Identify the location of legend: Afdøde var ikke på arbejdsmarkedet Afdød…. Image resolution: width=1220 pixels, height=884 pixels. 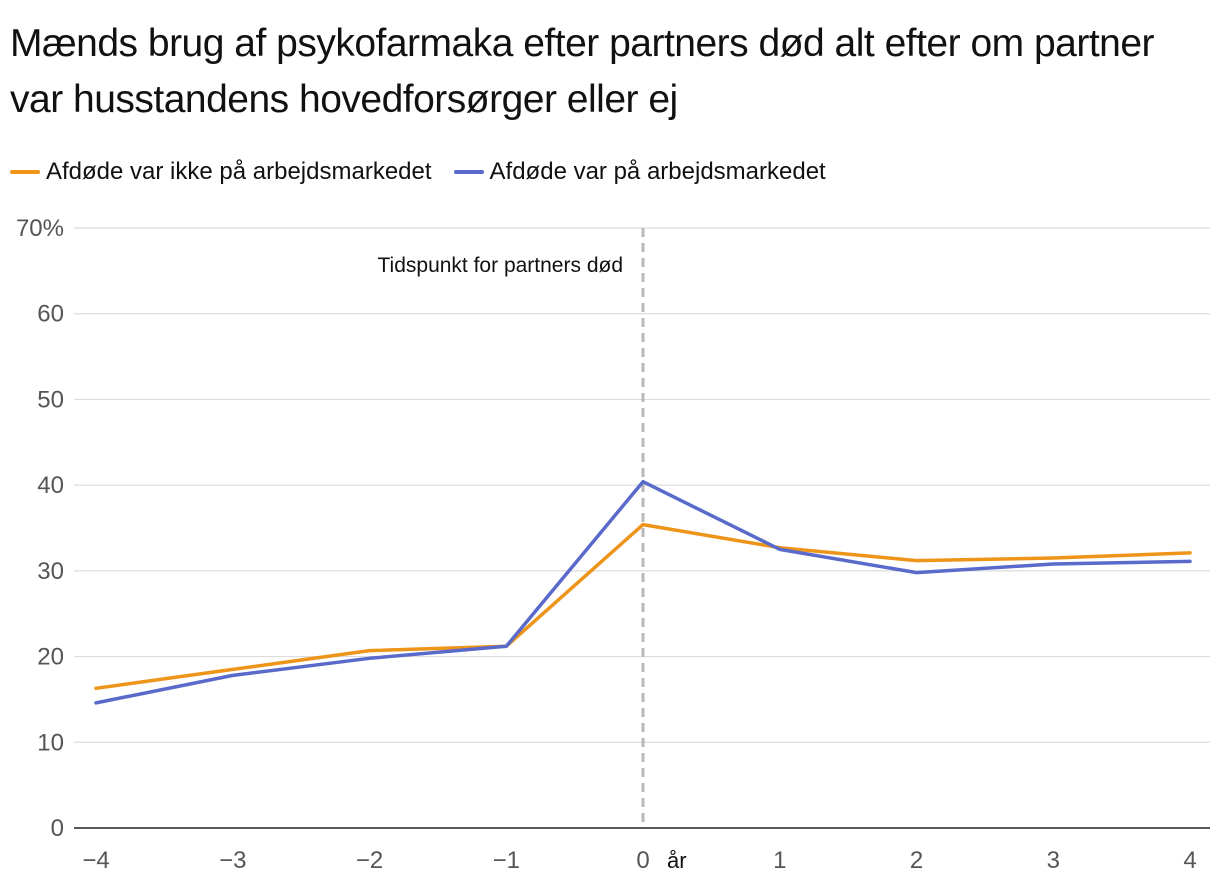
(429, 172).